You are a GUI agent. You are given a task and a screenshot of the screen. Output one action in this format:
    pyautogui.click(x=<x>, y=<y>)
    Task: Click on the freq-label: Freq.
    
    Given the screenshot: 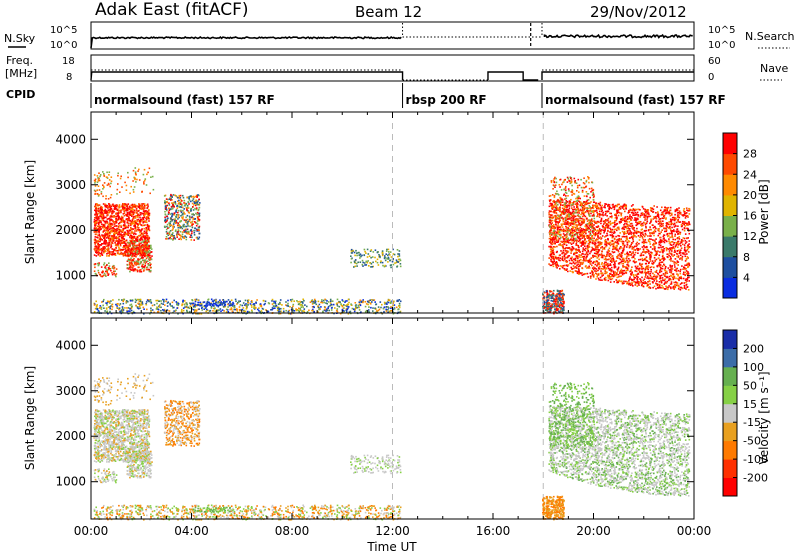 What is the action you would take?
    pyautogui.click(x=19, y=60)
    